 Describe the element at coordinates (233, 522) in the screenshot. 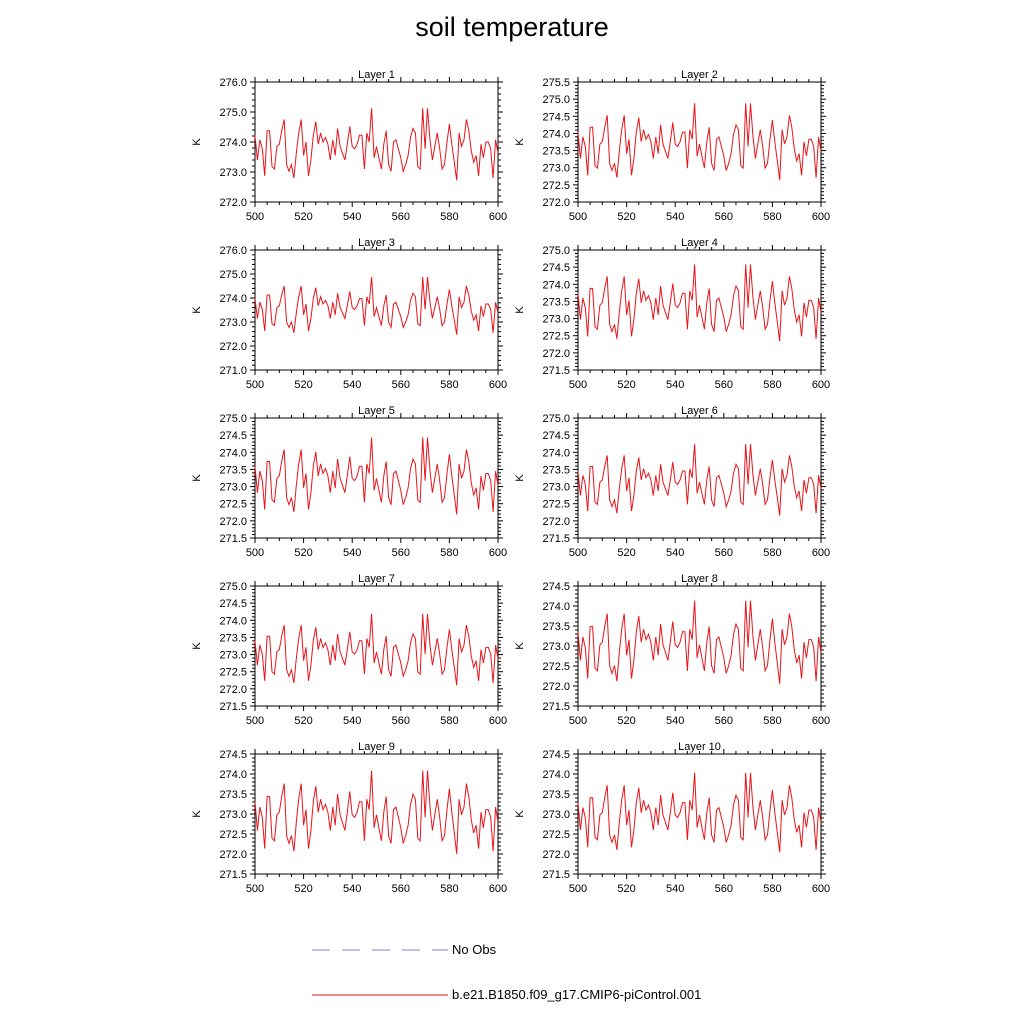

I see `panel-5-ytick-label: 272.0` at that location.